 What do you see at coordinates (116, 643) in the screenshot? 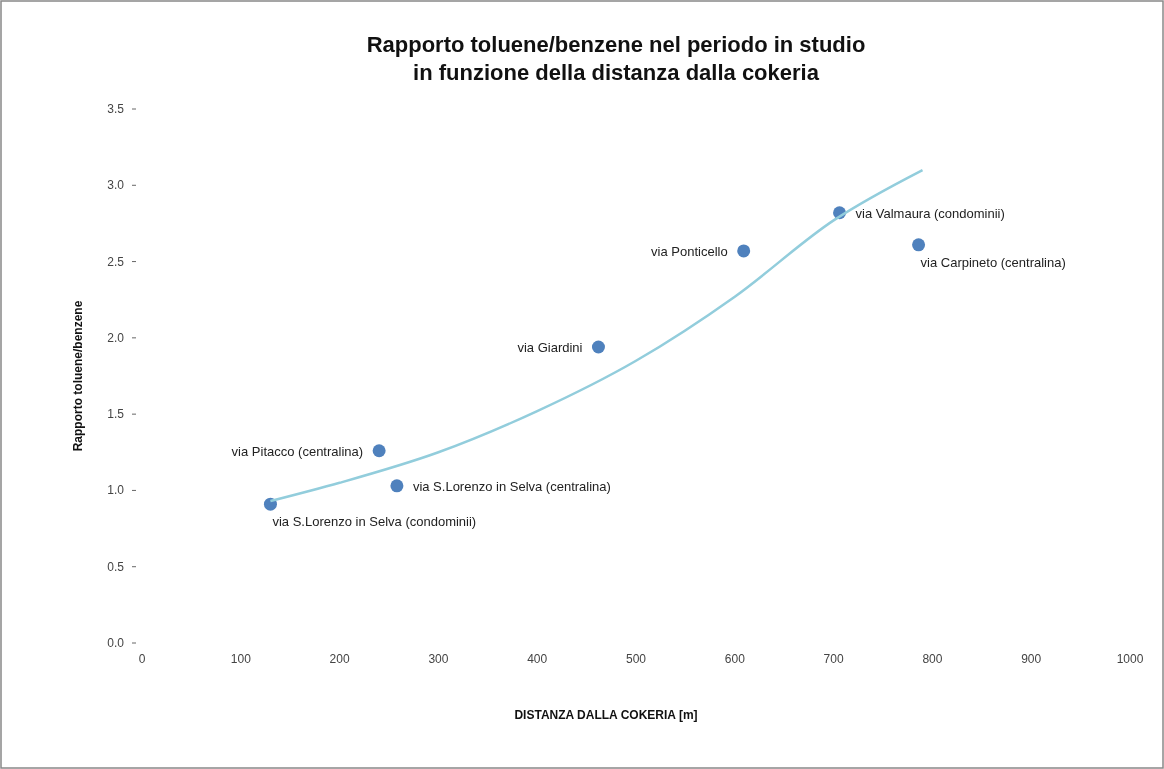
I see `y-tick-label: 0.0` at bounding box center [116, 643].